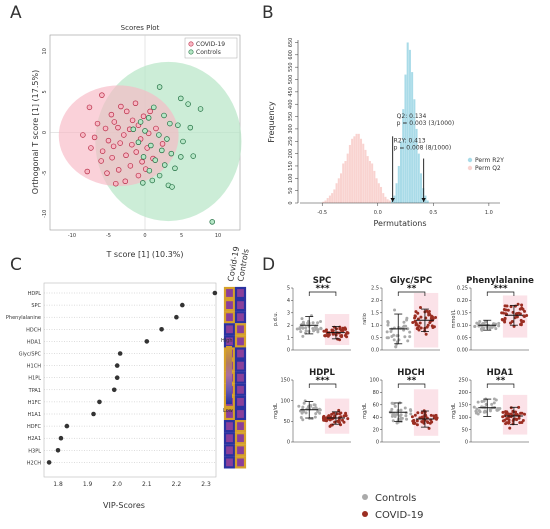  I want to click on legend-controls-label: Controls, so click(208, 52).